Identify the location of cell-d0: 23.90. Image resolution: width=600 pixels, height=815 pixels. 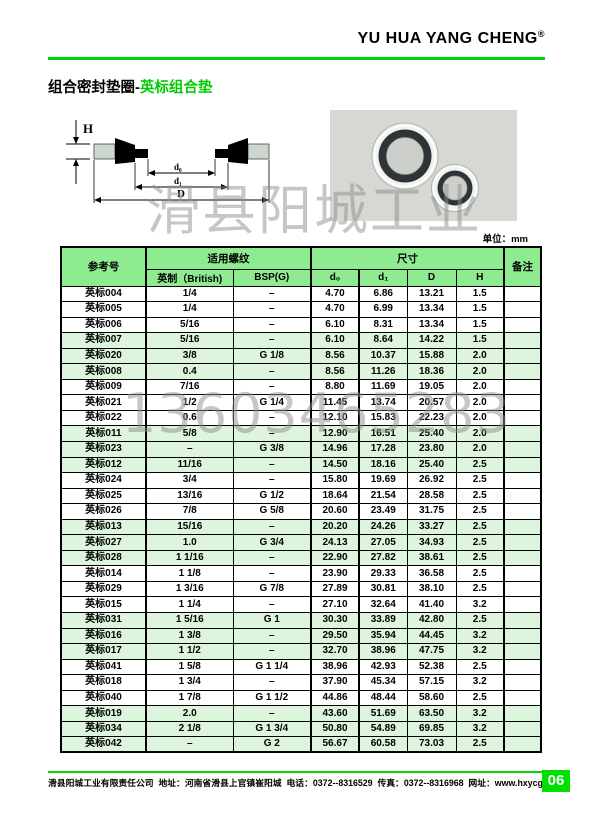
(335, 573).